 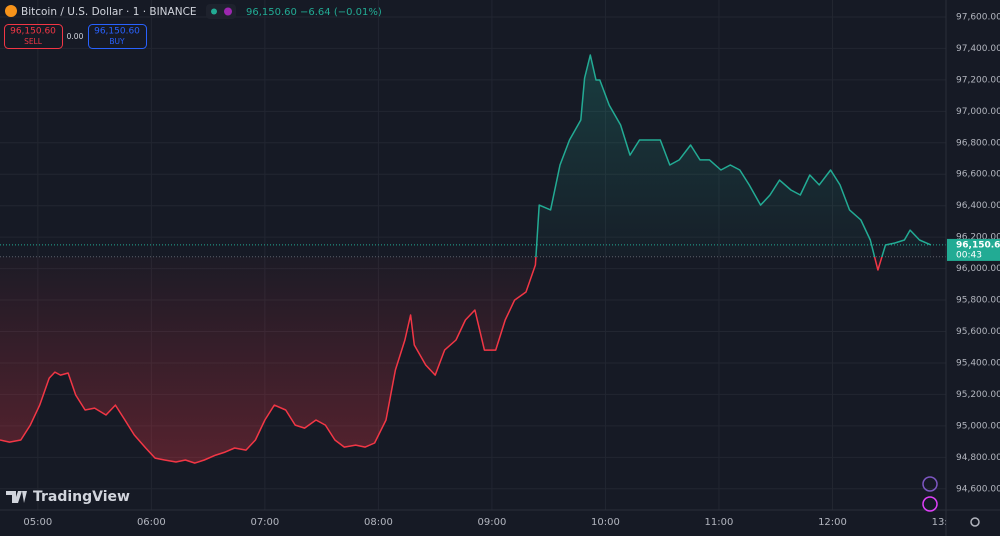 I want to click on y-tick-label: 97,000.00, so click(x=978, y=112).